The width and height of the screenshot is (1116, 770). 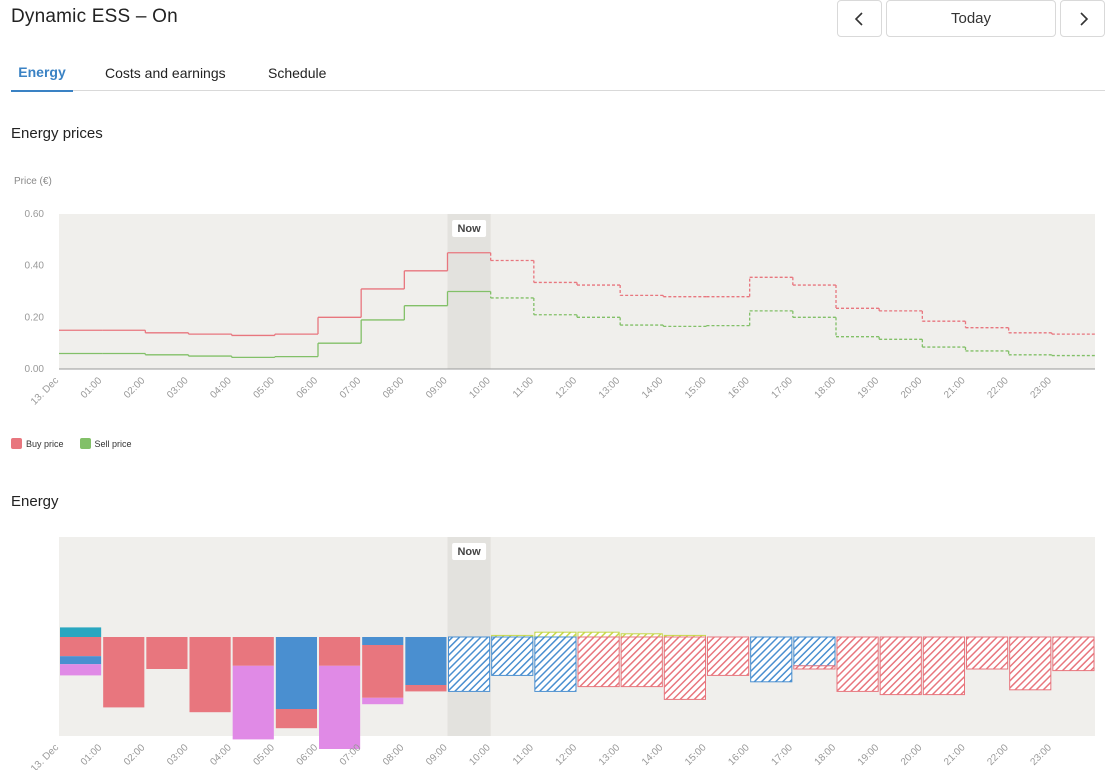 What do you see at coordinates (94, 16) in the screenshot?
I see `page-title: Dynamic ESS – On` at bounding box center [94, 16].